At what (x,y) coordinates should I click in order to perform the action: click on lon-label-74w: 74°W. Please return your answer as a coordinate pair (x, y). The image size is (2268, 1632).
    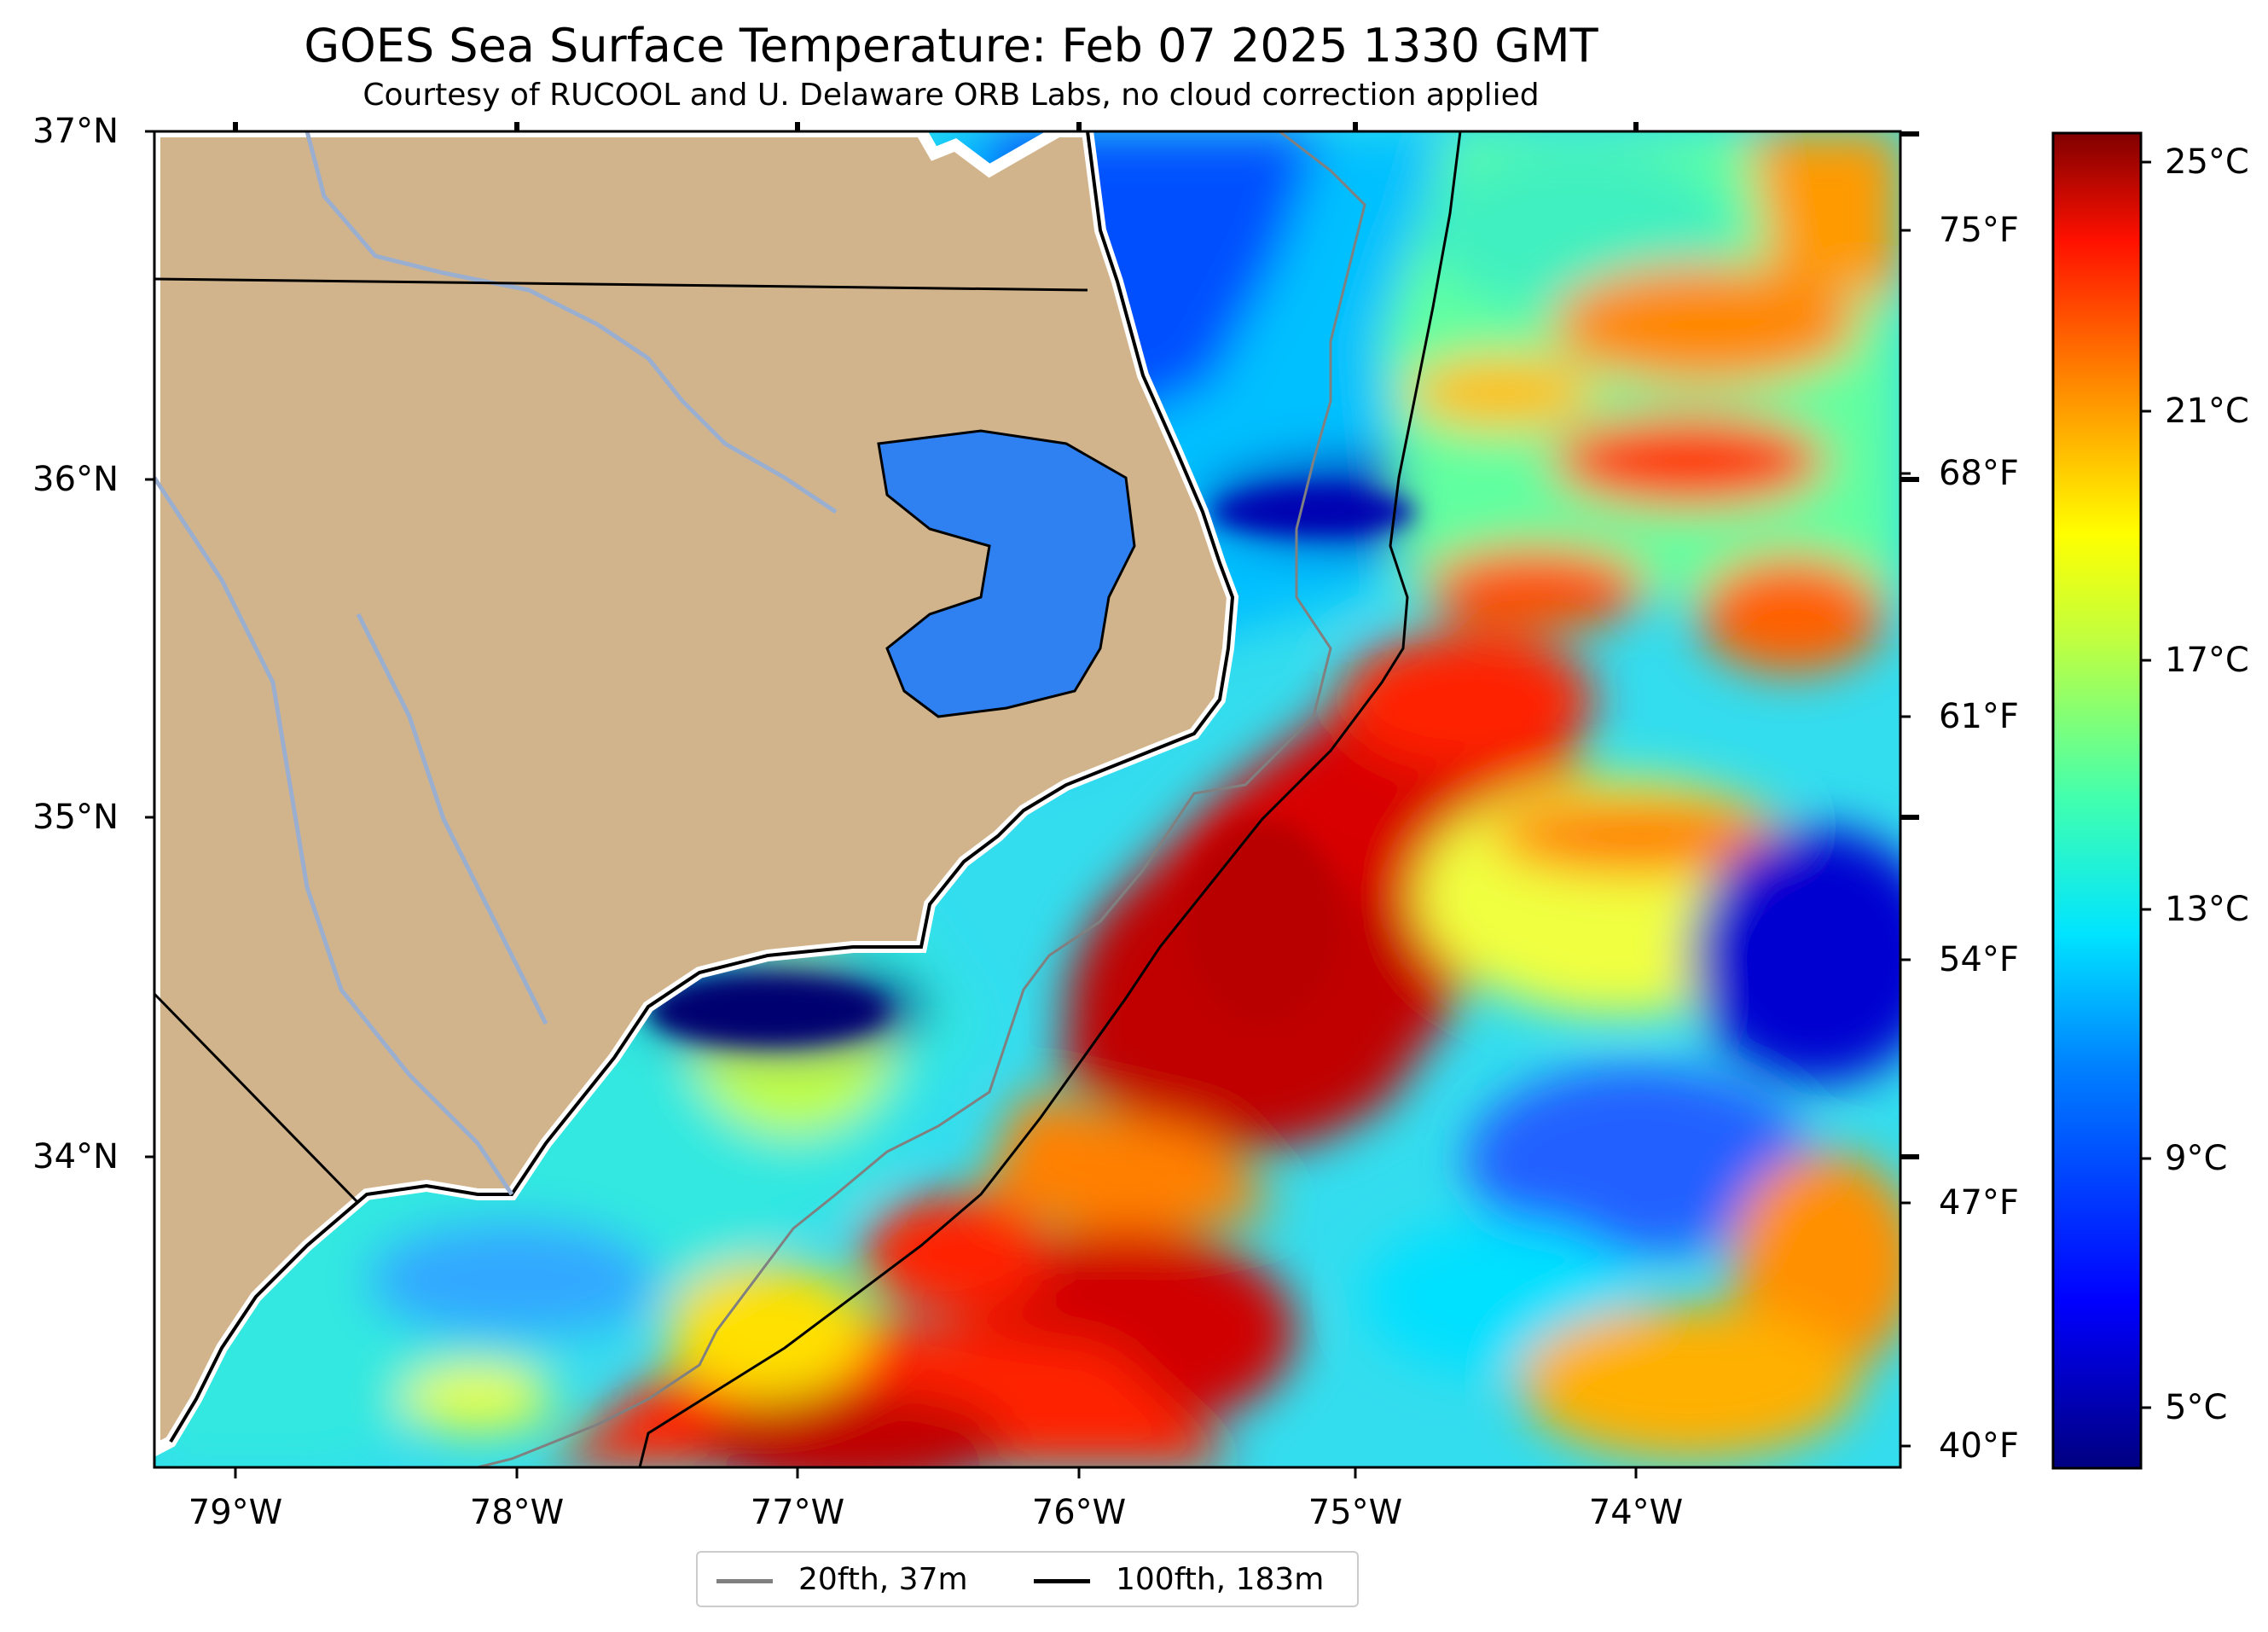
    Looking at the image, I should click on (1636, 1512).